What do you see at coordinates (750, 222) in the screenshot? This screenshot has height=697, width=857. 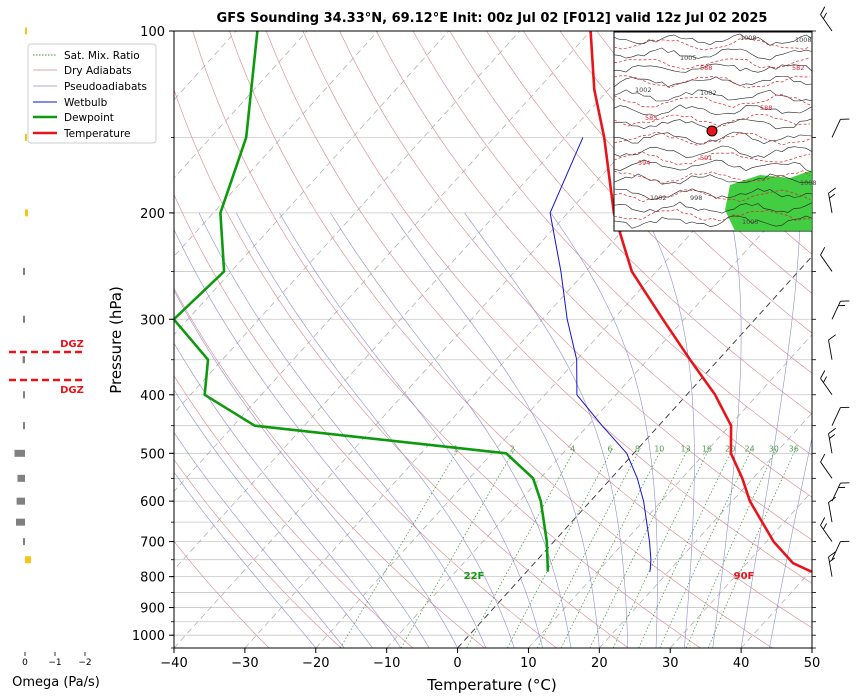 I see `map-contour-label: 1005` at bounding box center [750, 222].